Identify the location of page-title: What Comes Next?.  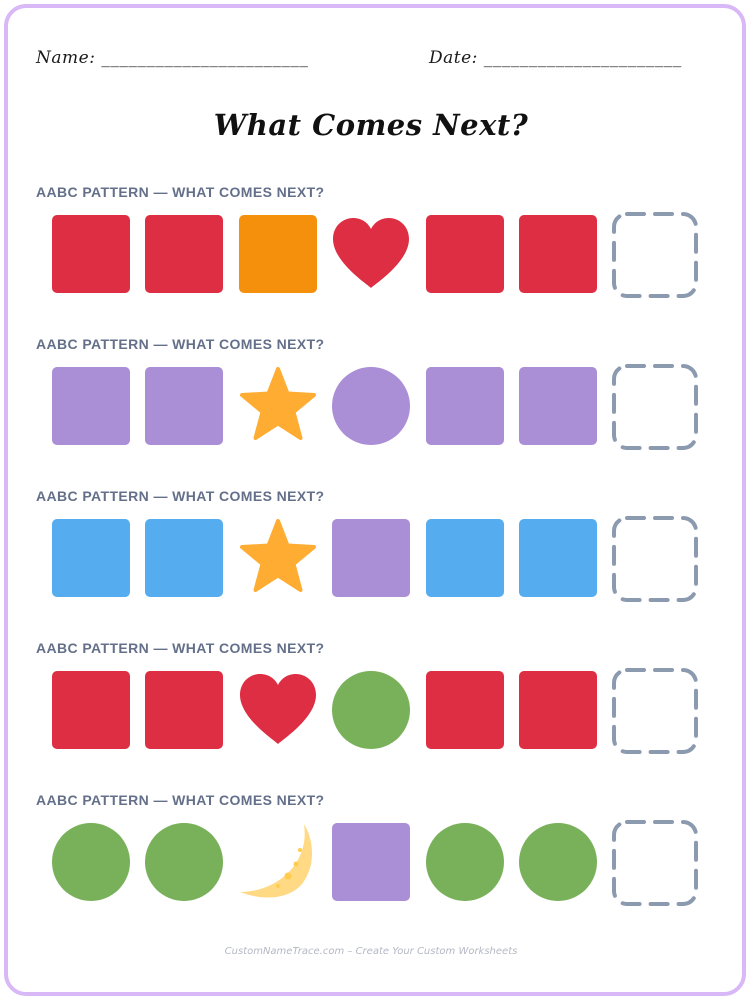
(371, 125).